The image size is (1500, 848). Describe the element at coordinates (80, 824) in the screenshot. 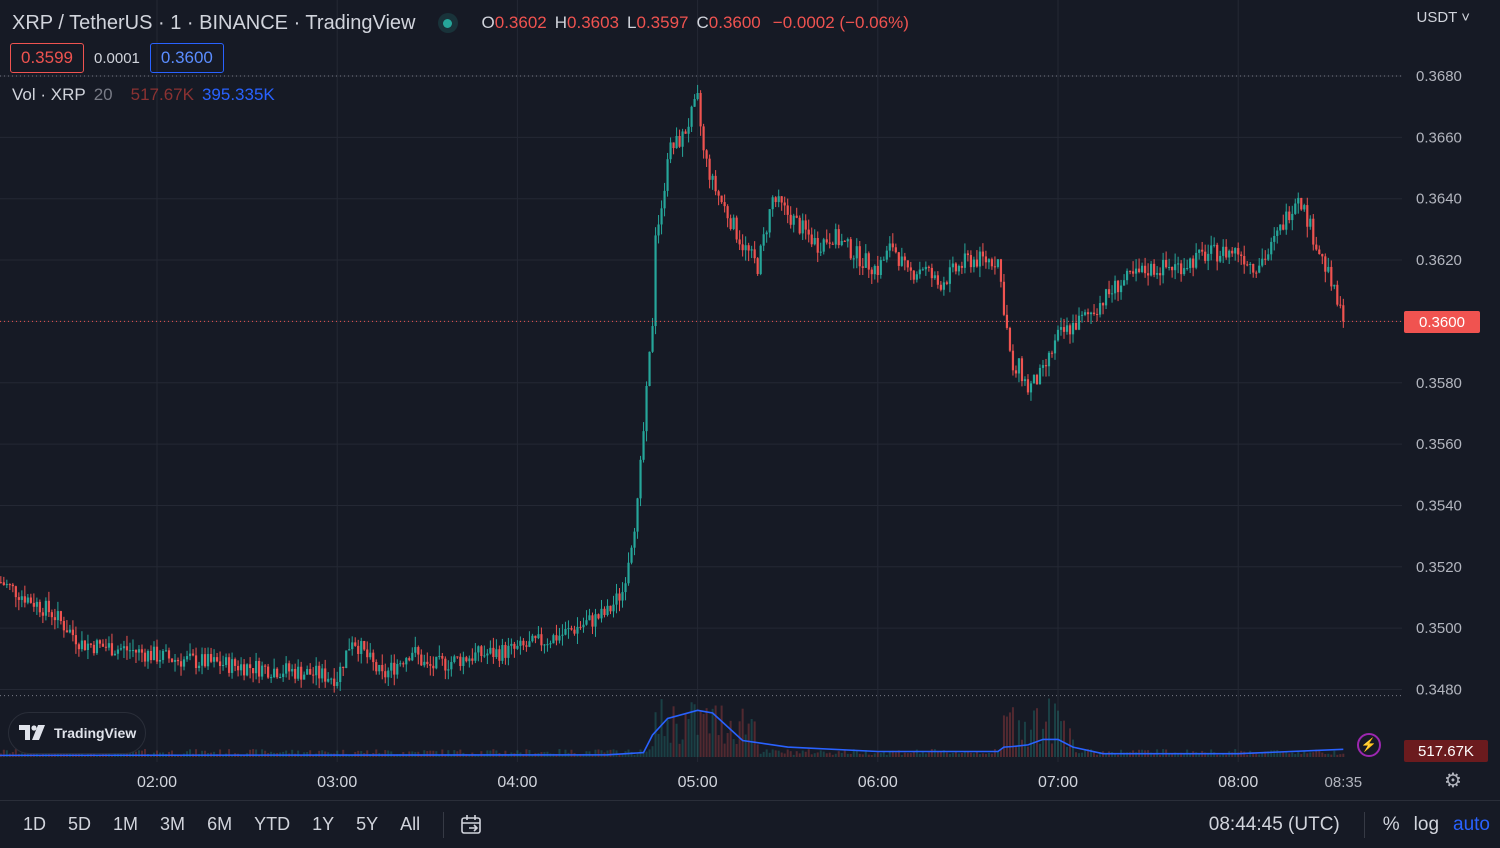

I see `range-5d: 5D` at that location.